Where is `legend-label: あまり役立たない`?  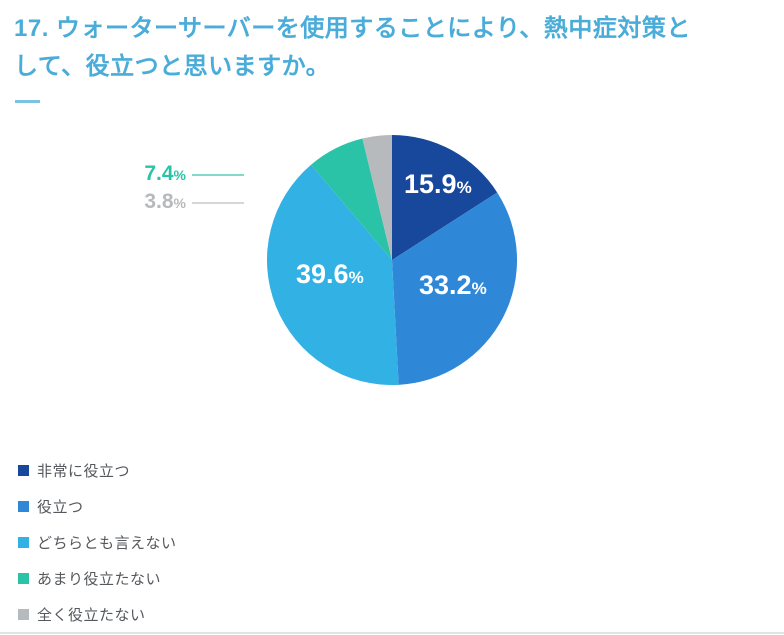 legend-label: あまり役立たない is located at coordinates (99, 579).